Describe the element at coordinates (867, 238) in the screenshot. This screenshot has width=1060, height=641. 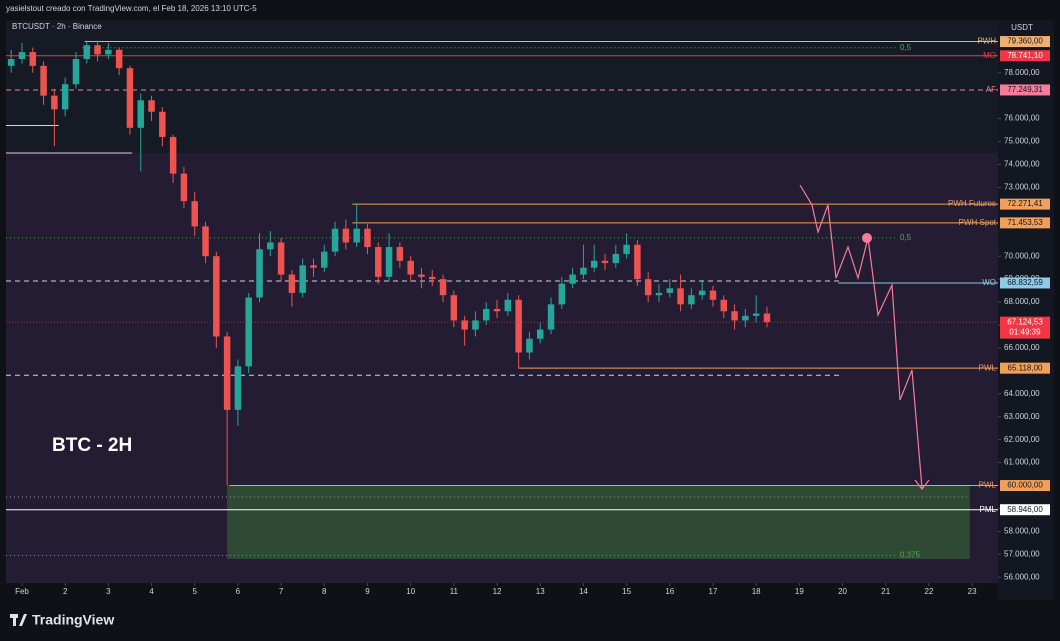
I see `target-point` at that location.